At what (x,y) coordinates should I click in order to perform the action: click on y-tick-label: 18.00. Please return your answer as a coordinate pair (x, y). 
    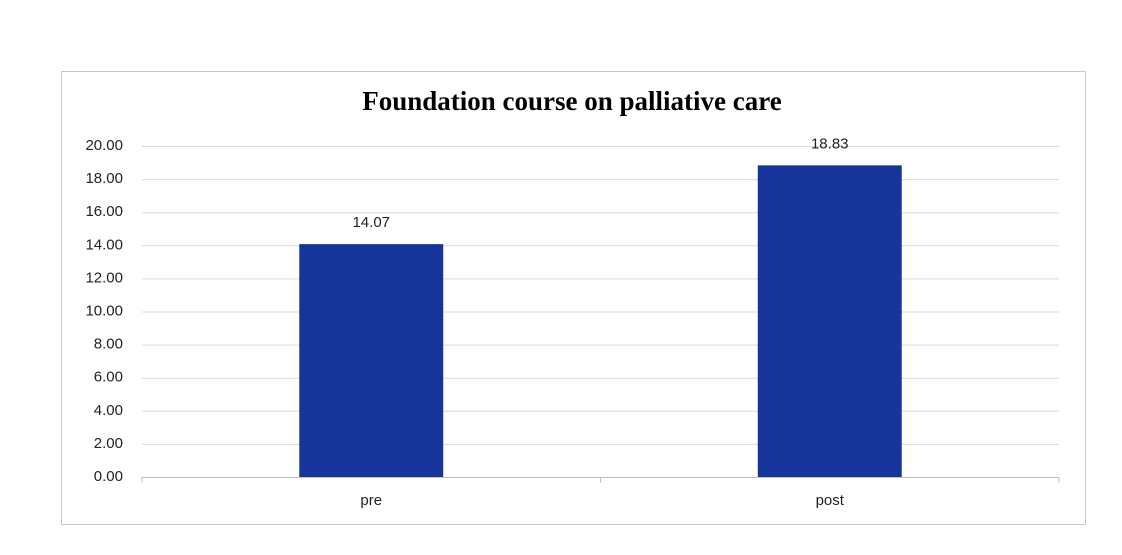
    Looking at the image, I should click on (104, 178).